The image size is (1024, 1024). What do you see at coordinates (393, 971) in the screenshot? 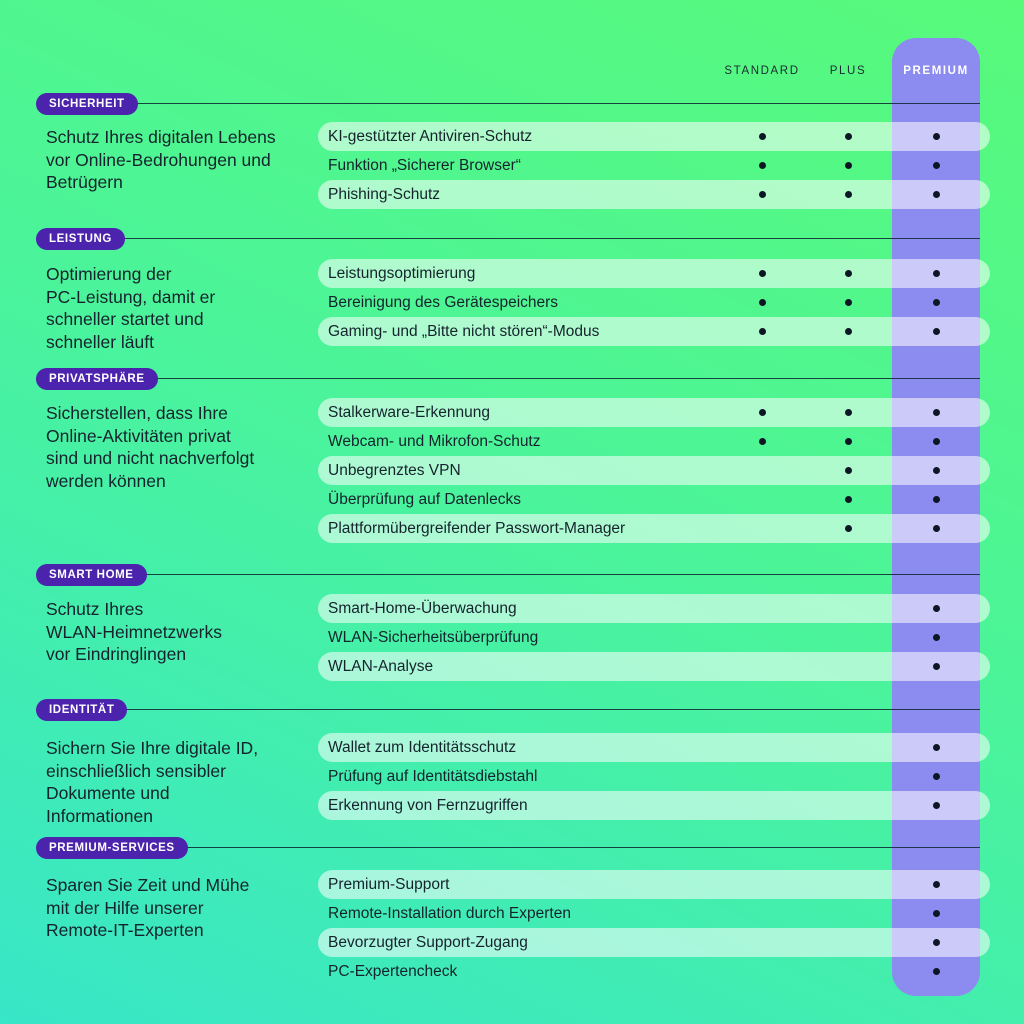
I see `feature-label: PC-Expertencheck` at bounding box center [393, 971].